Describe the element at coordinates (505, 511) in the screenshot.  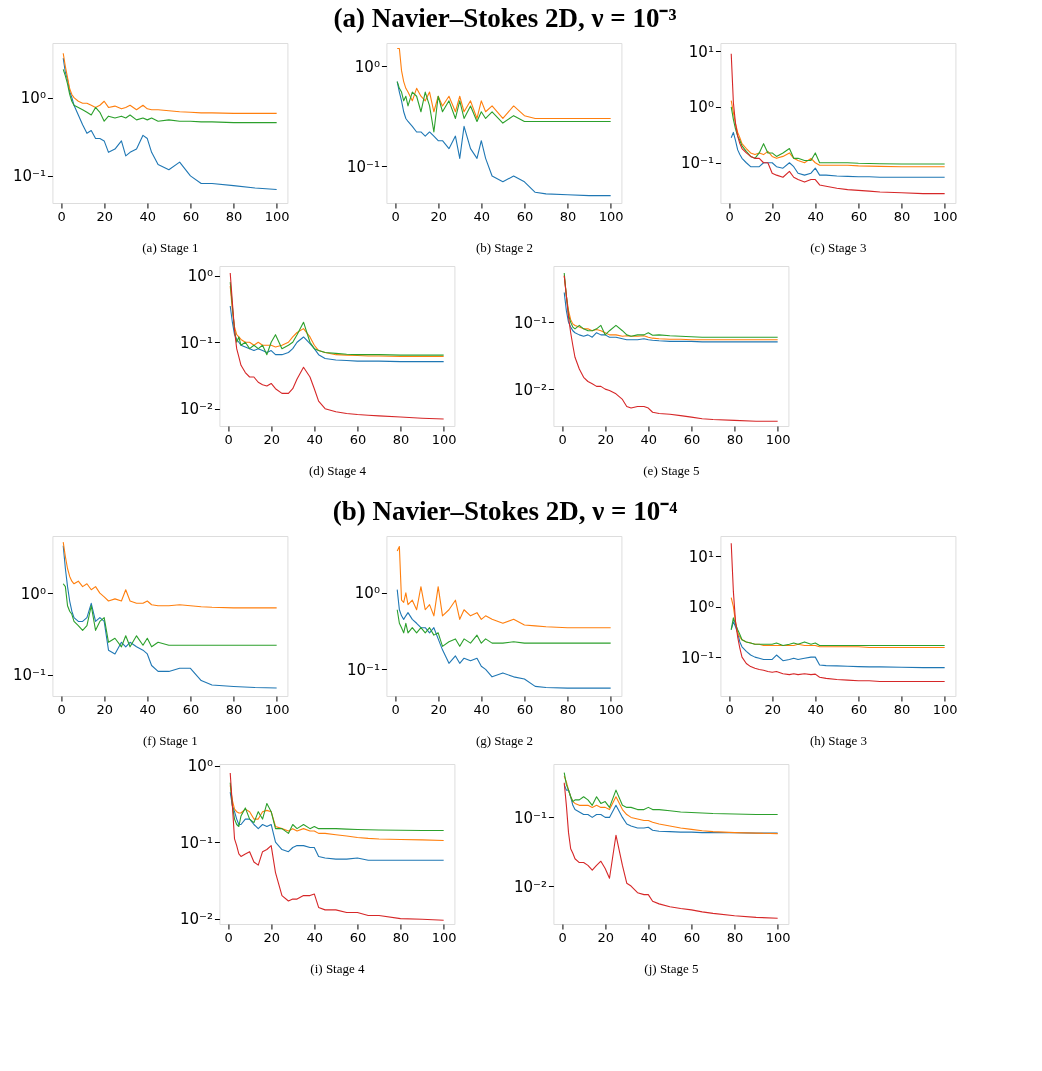
I see `text: (b) Navier–Stokes 2D, ν = 10⁻⁴` at that location.